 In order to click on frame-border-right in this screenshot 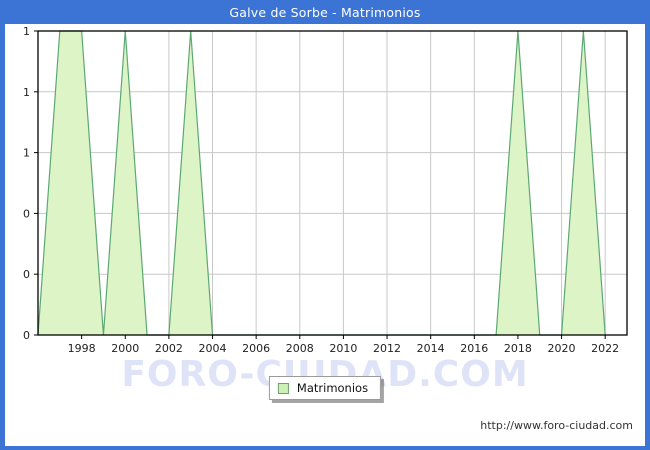, I will do `click(647, 225)`.